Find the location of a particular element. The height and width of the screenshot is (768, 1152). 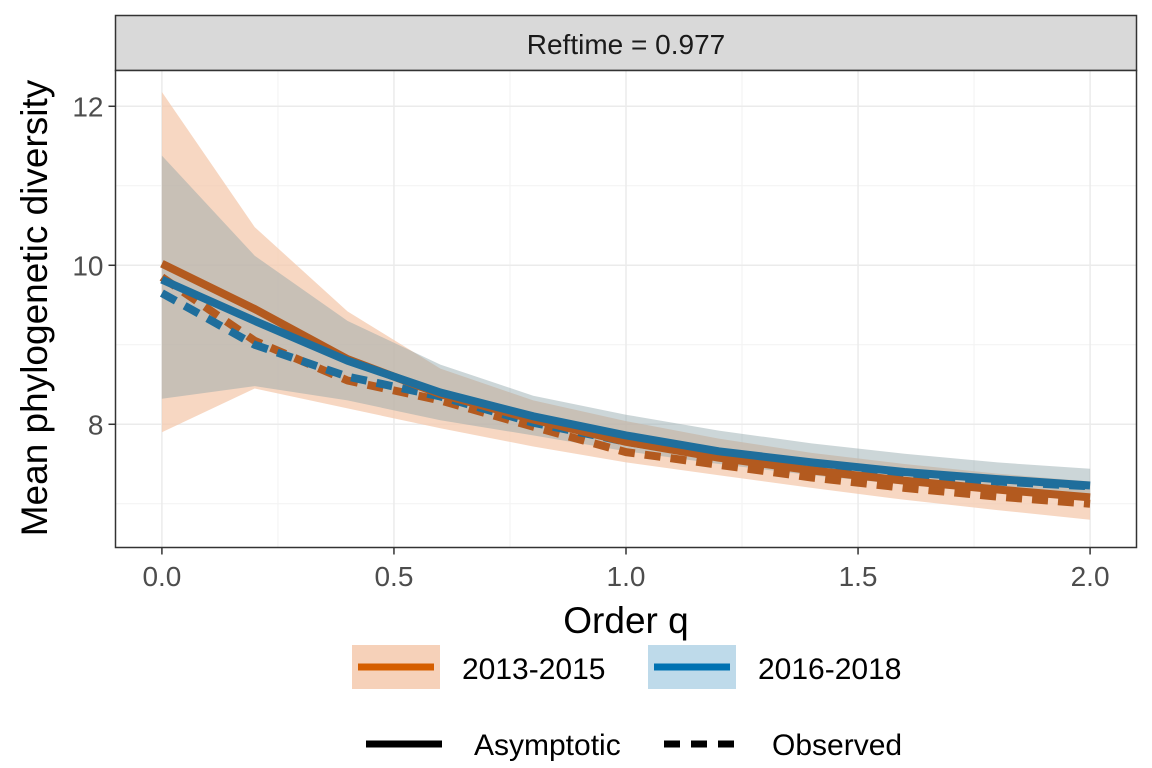

legend-label-2016-2018: 2016-2018 is located at coordinates (829, 669).